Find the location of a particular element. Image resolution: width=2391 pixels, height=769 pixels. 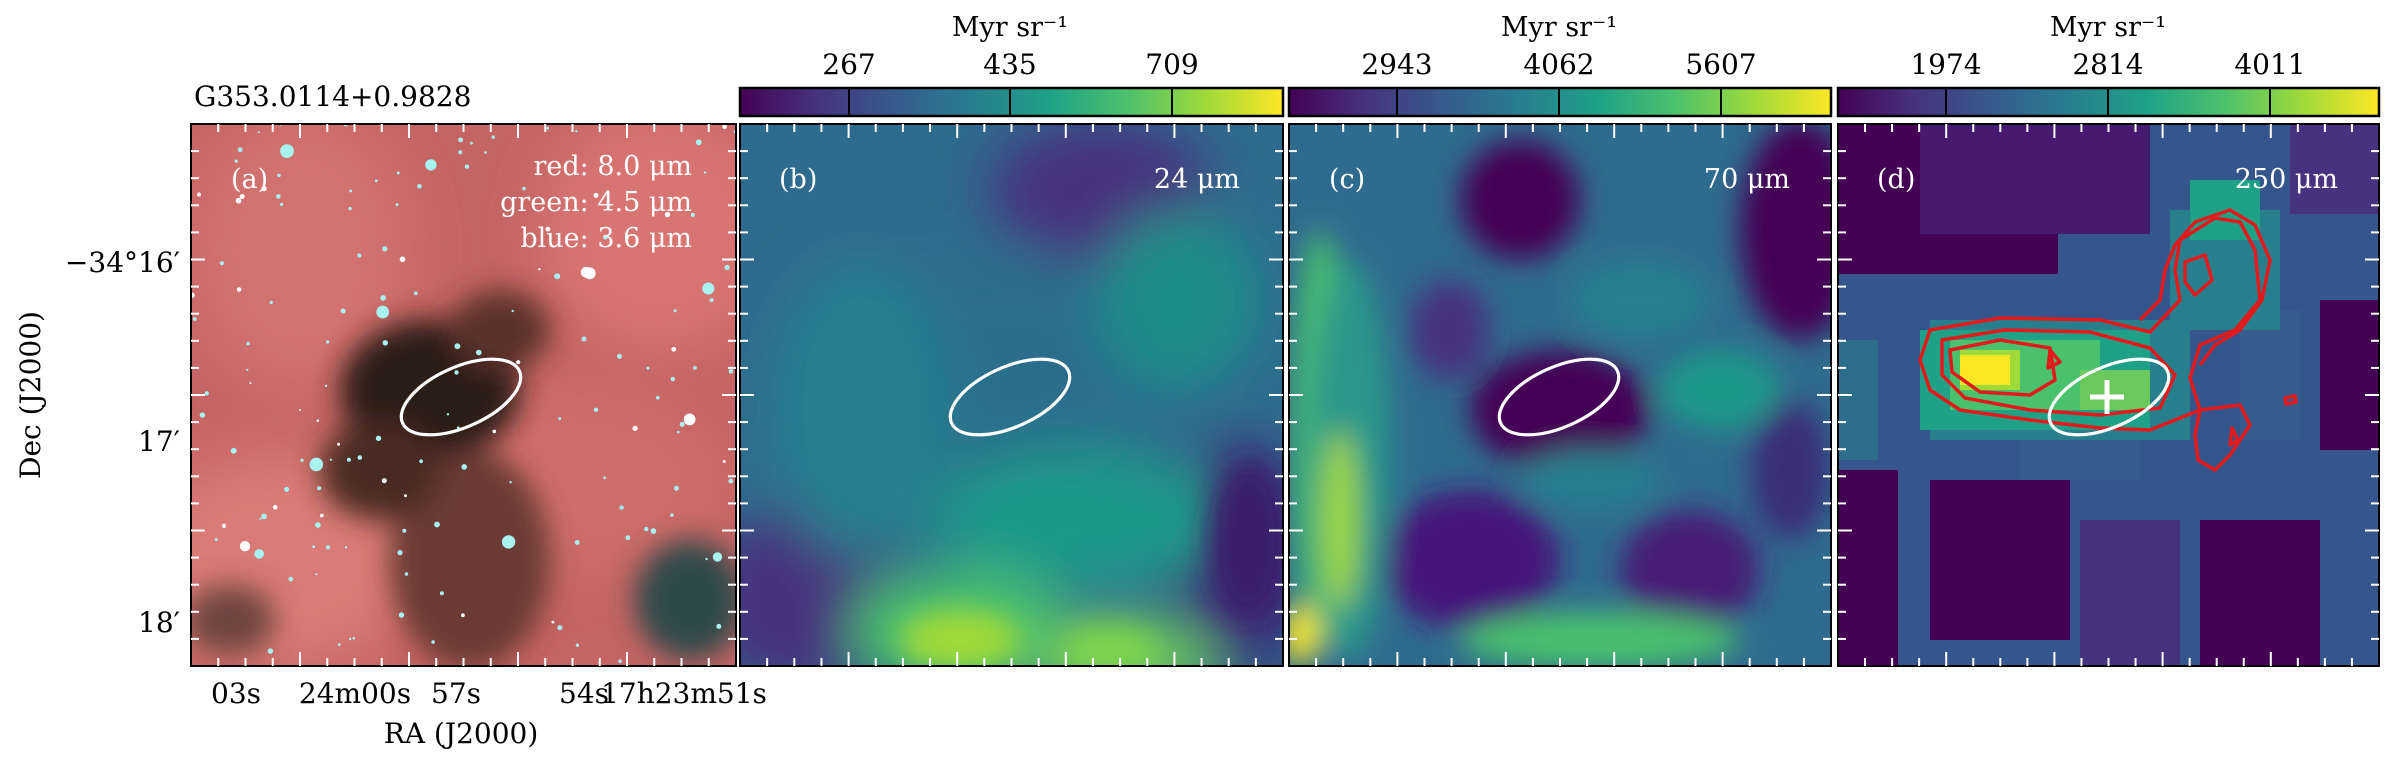

colorbar-b-tick-3: 709 is located at coordinates (1171, 64).